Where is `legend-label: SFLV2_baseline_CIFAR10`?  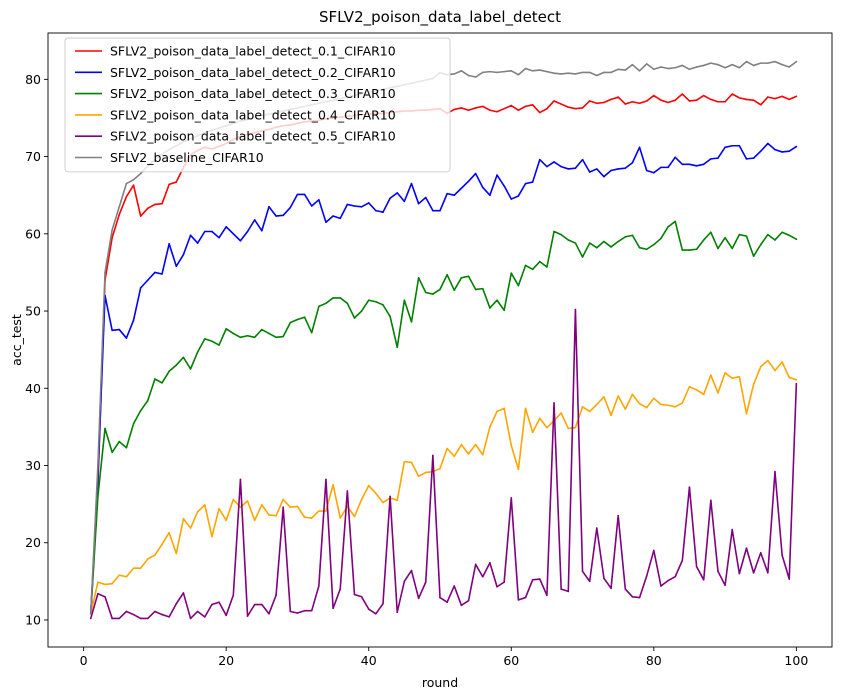
legend-label: SFLV2_baseline_CIFAR10 is located at coordinates (187, 157).